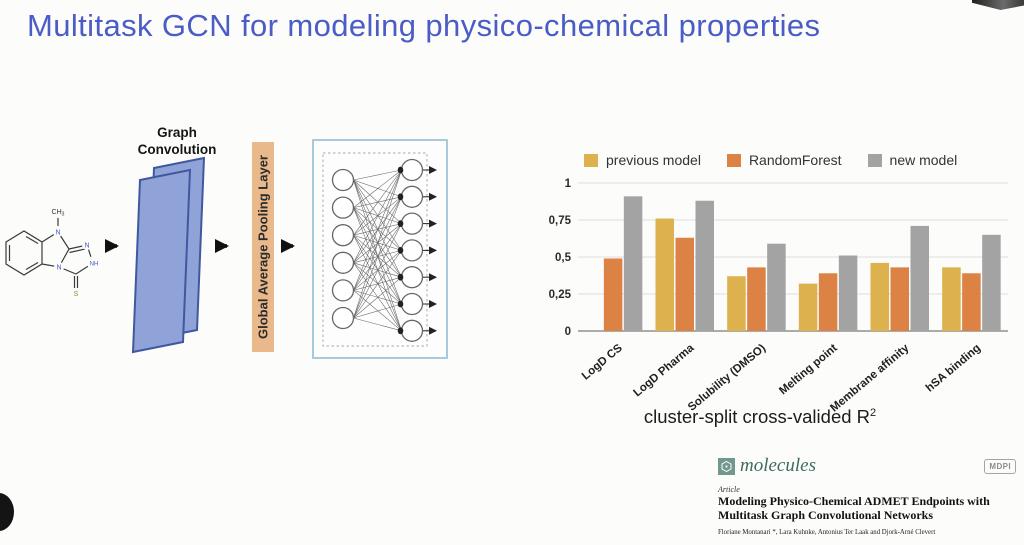 The image size is (1024, 545). Describe the element at coordinates (161, 261) in the screenshot. I see `gcn-layer-front` at that location.